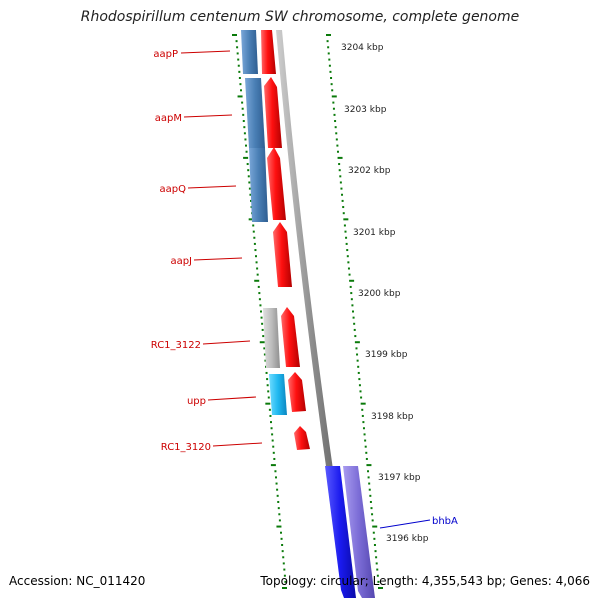  Describe the element at coordinates (365, 110) in the screenshot. I see `ruler-label: 3203 kbp` at that location.